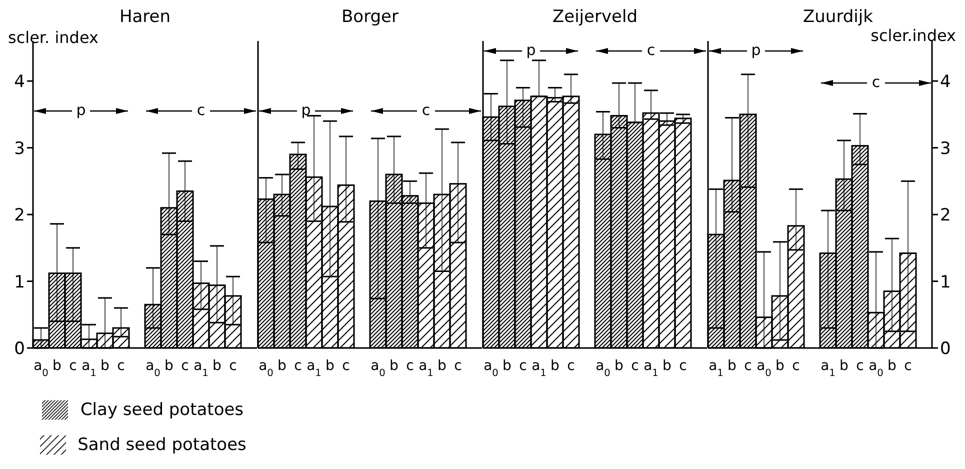  I want to click on legend-label: Sand seed potatoes, so click(162, 445).